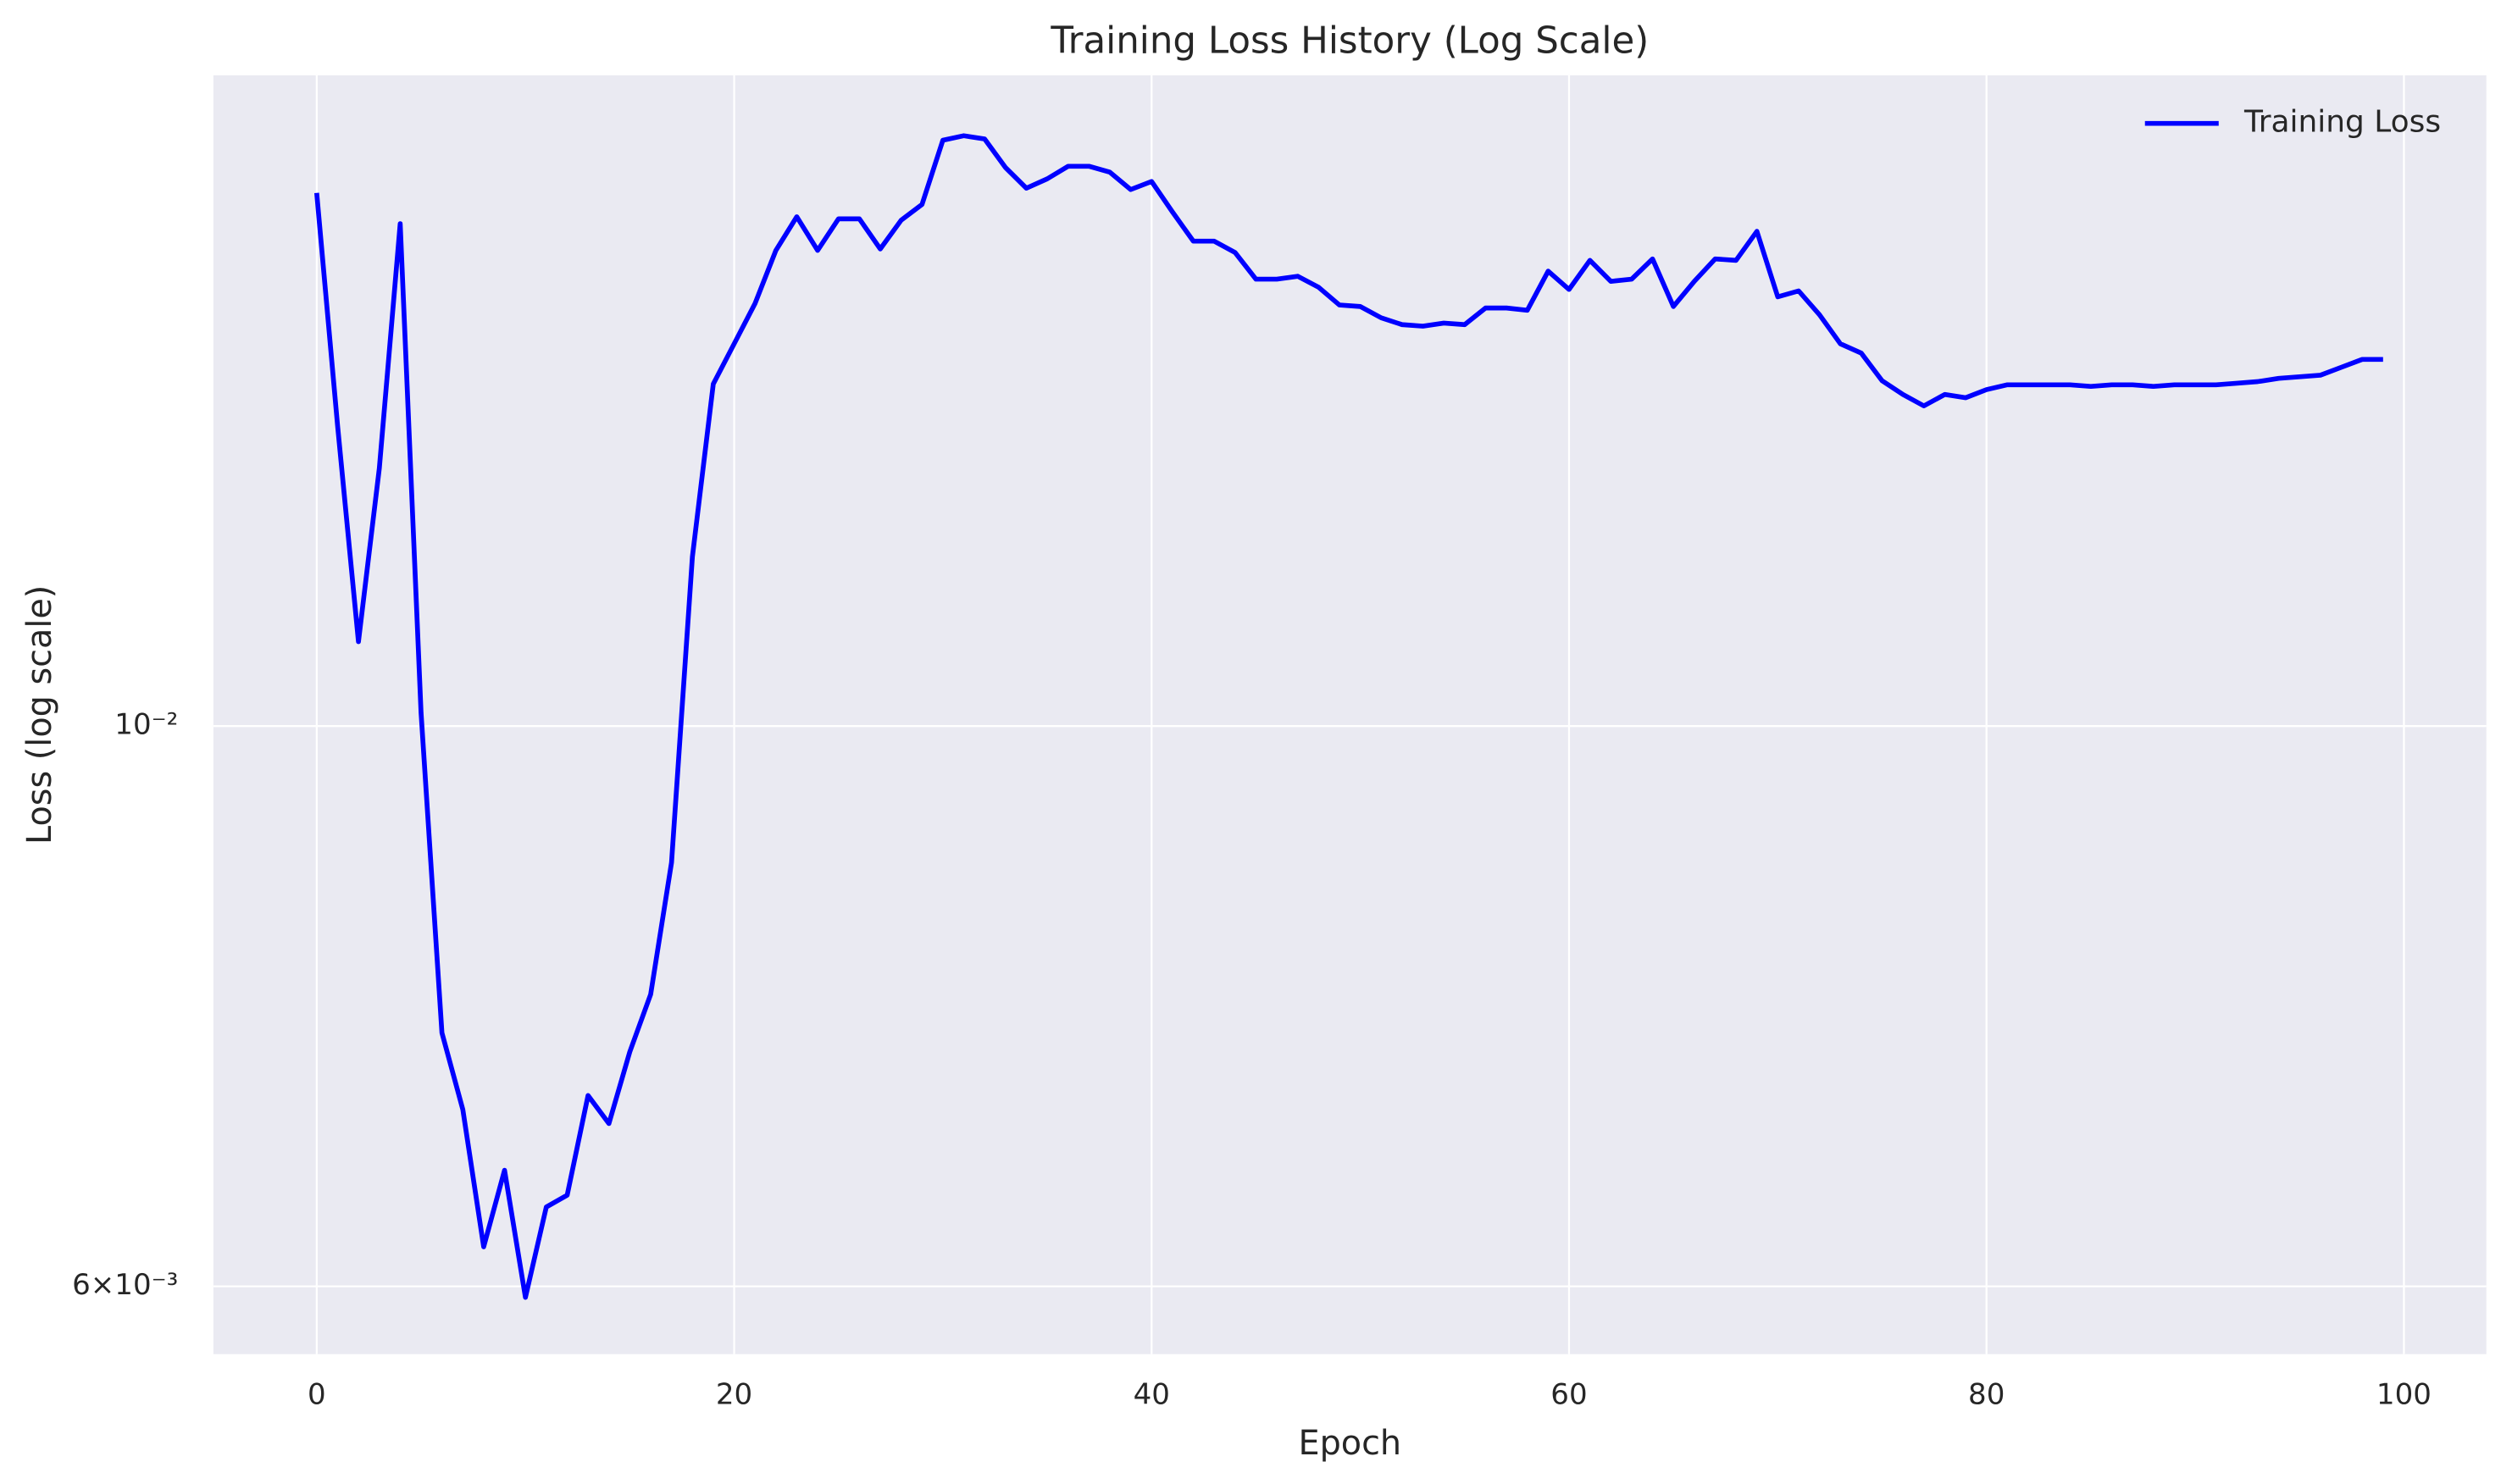  Describe the element at coordinates (2404, 1394) in the screenshot. I see `x-tick-label: 100` at that location.